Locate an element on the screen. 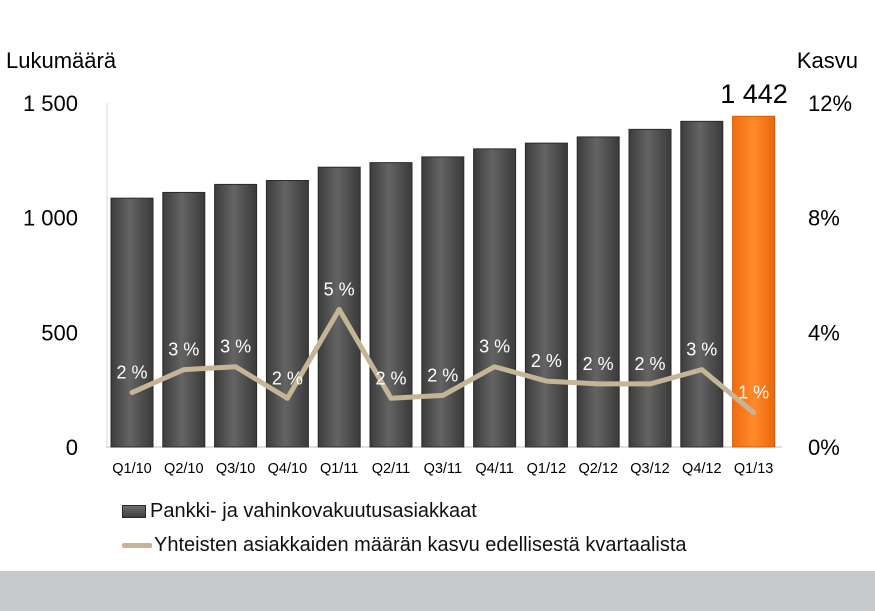 The width and height of the screenshot is (875, 611). legend-label-bars: Pankki- ja vahinkovakuutusasiakkaat is located at coordinates (313, 510).